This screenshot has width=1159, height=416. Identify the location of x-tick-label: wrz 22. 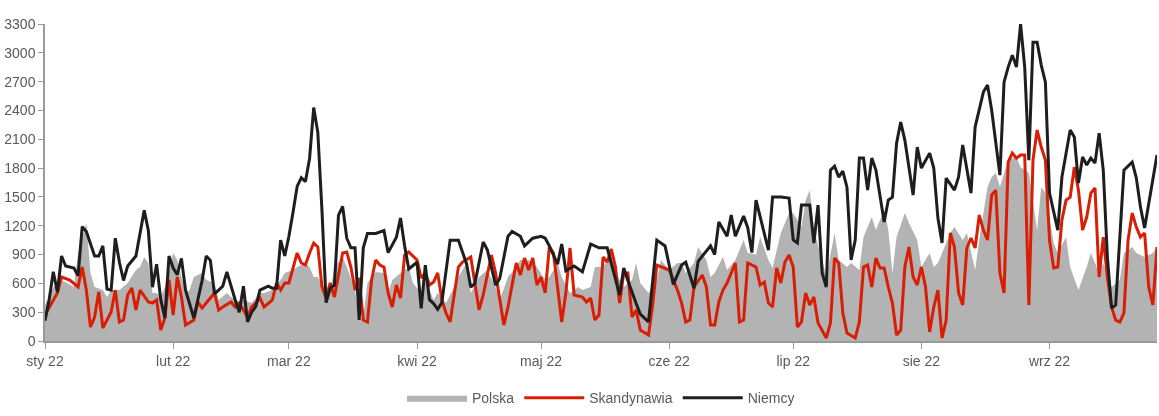
(1049, 360).